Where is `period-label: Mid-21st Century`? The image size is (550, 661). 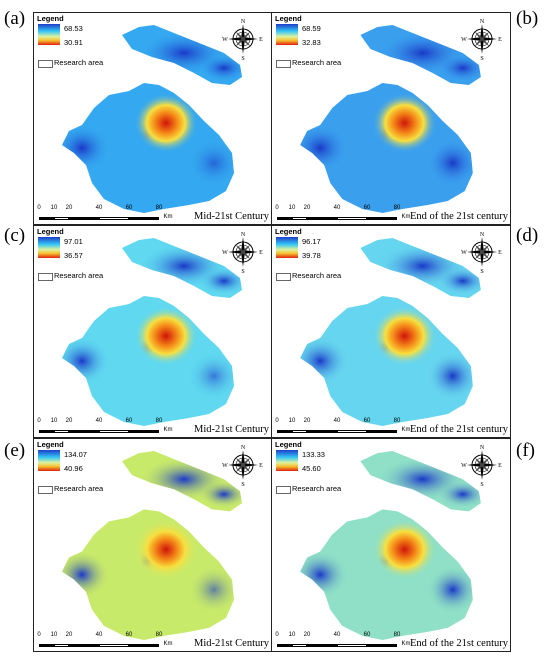 period-label: Mid-21st Century is located at coordinates (231, 429).